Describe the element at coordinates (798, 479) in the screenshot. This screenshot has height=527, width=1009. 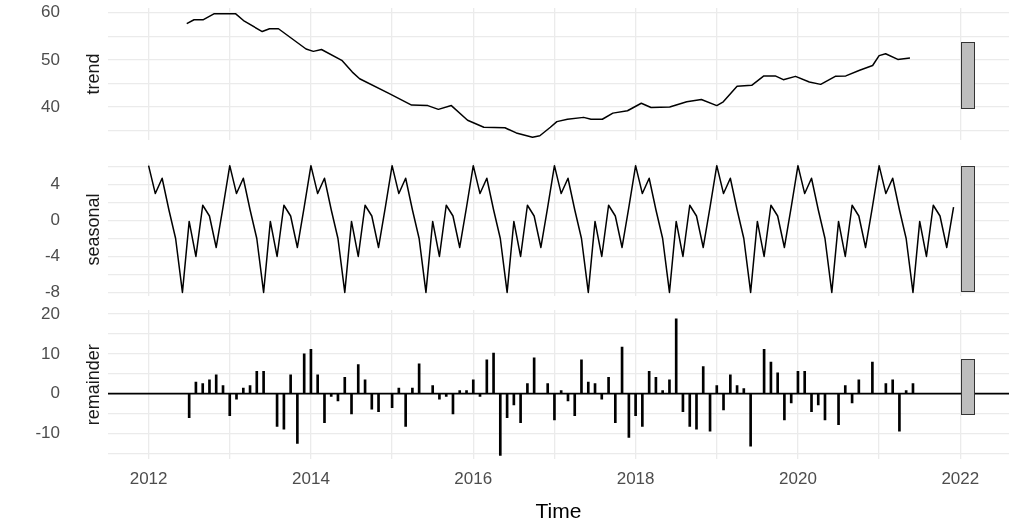
I see `x-tick-label: 2020` at that location.